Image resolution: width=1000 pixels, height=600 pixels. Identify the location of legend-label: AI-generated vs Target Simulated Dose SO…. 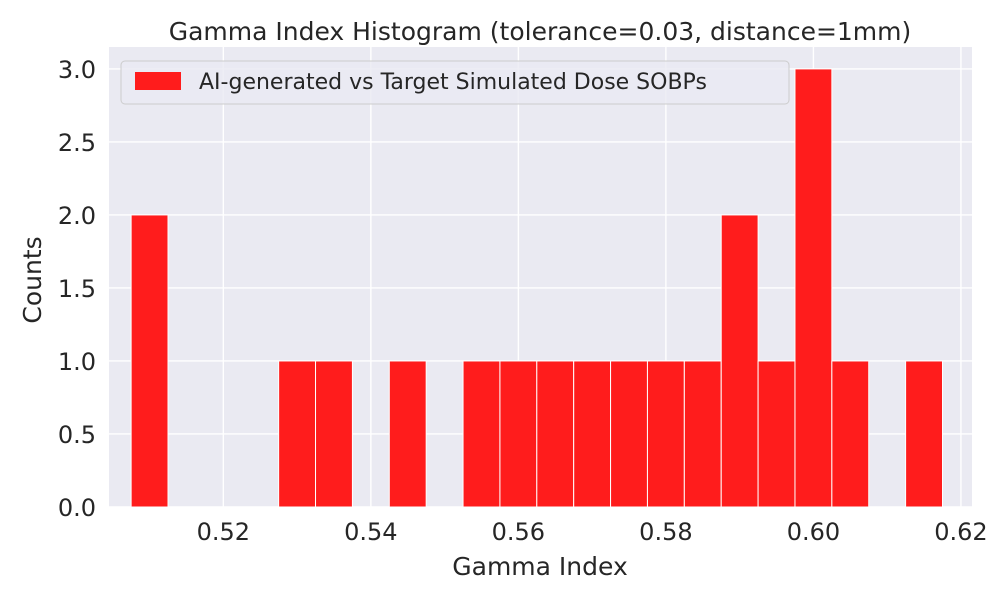
(453, 82).